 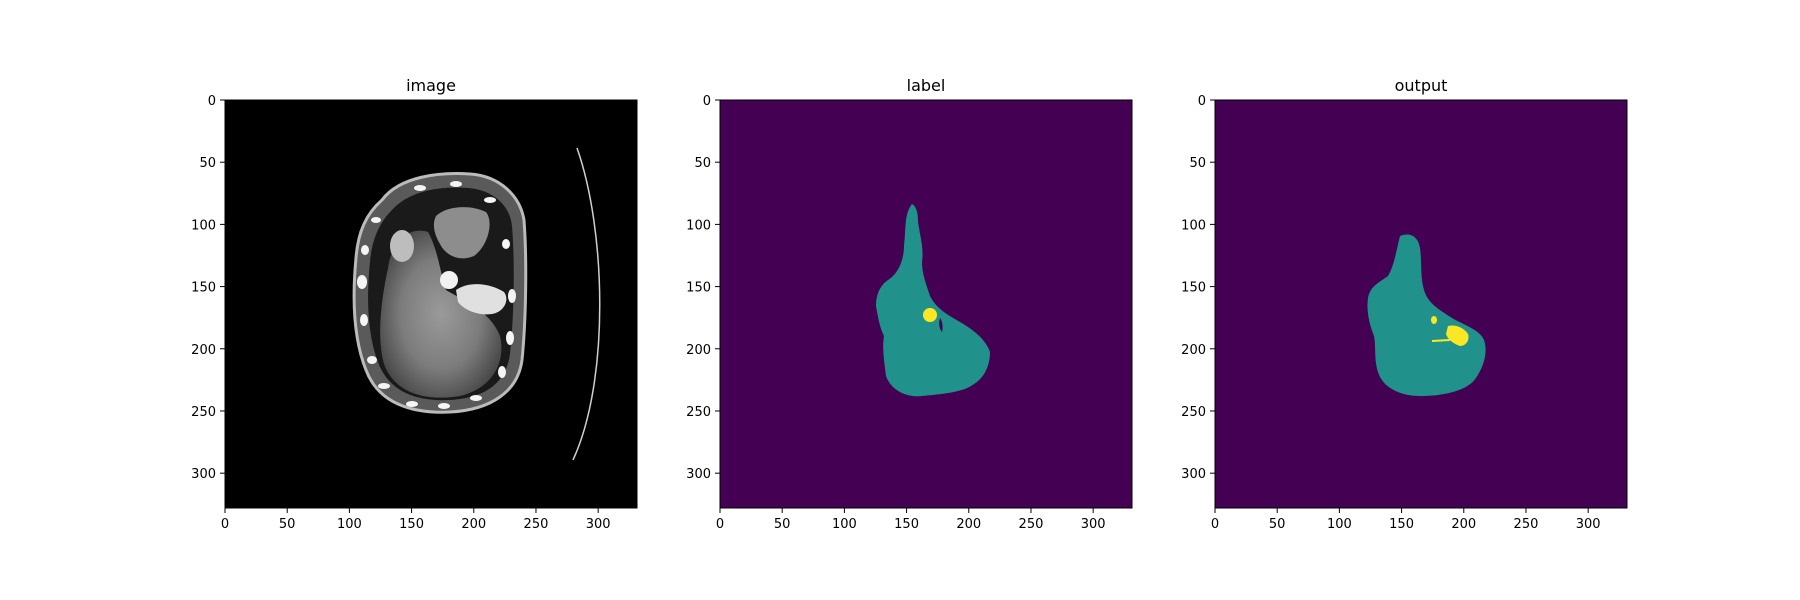 What do you see at coordinates (586, 304) in the screenshot?
I see `ct-table-arc` at bounding box center [586, 304].